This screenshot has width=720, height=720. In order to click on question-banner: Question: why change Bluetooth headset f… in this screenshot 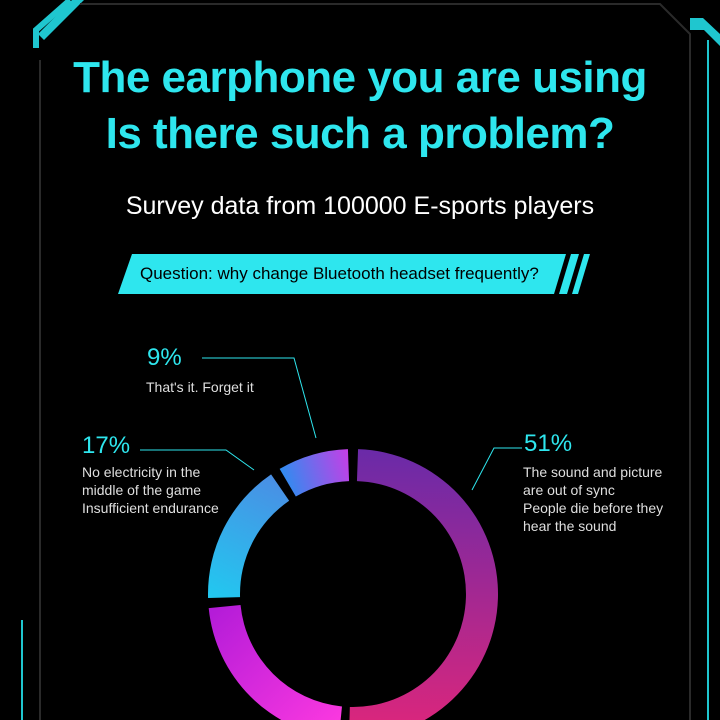, I will do `click(354, 274)`.